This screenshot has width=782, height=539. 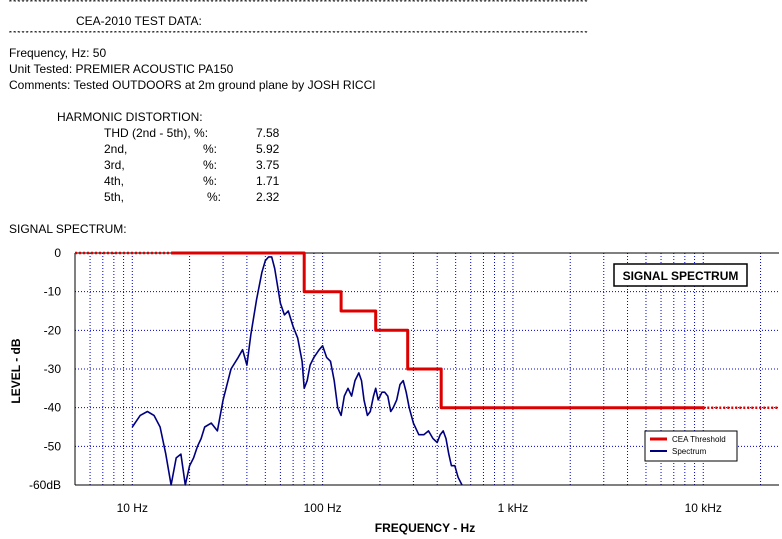 What do you see at coordinates (130, 117) in the screenshot?
I see `harmonic-distortion-heading: HARMONIC DISTORTION:` at bounding box center [130, 117].